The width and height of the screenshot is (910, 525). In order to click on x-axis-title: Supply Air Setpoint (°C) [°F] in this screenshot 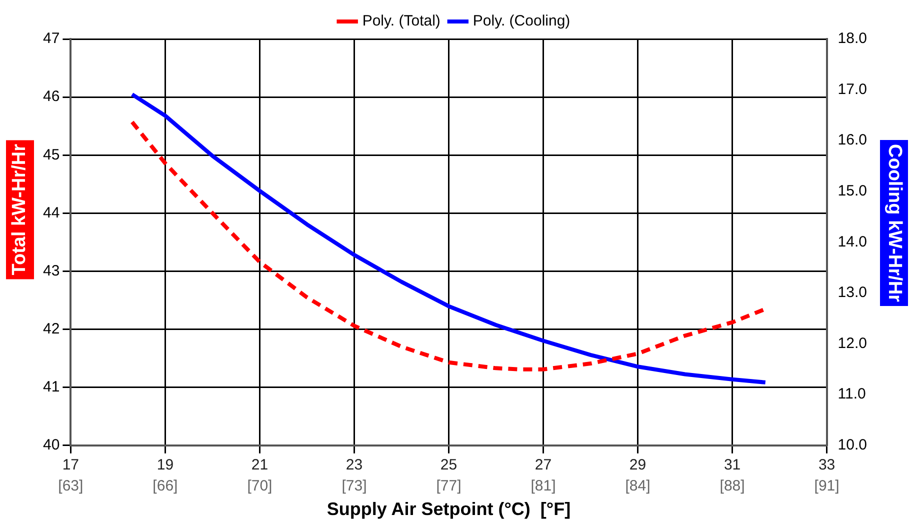, I will do `click(448, 509)`.